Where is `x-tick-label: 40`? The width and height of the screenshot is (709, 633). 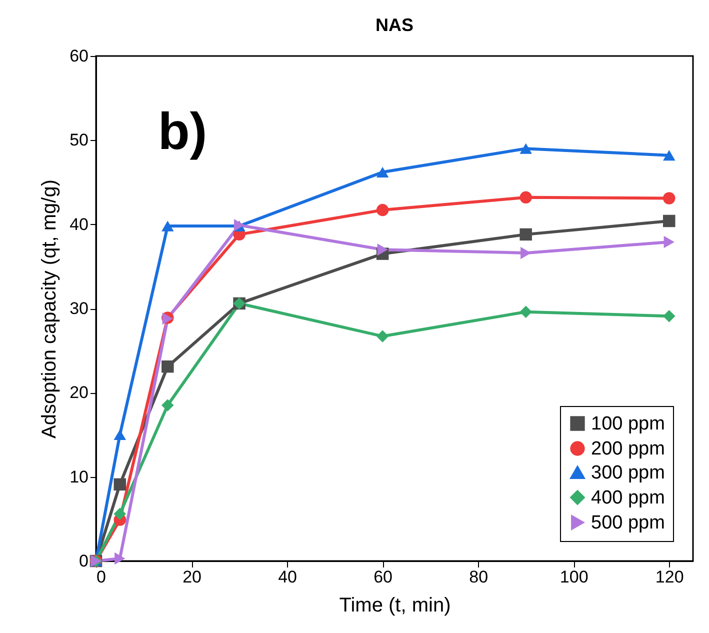 x-tick-label: 40 is located at coordinates (287, 577).